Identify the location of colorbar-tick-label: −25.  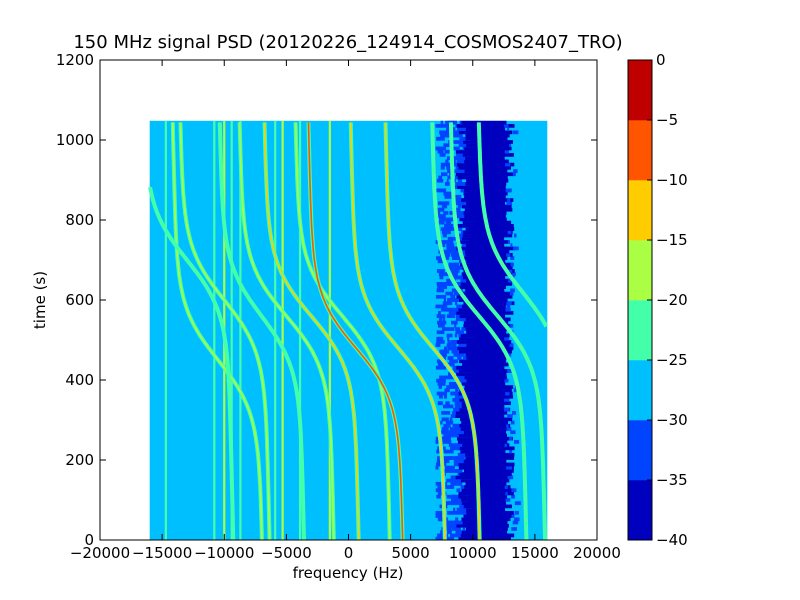
(672, 360).